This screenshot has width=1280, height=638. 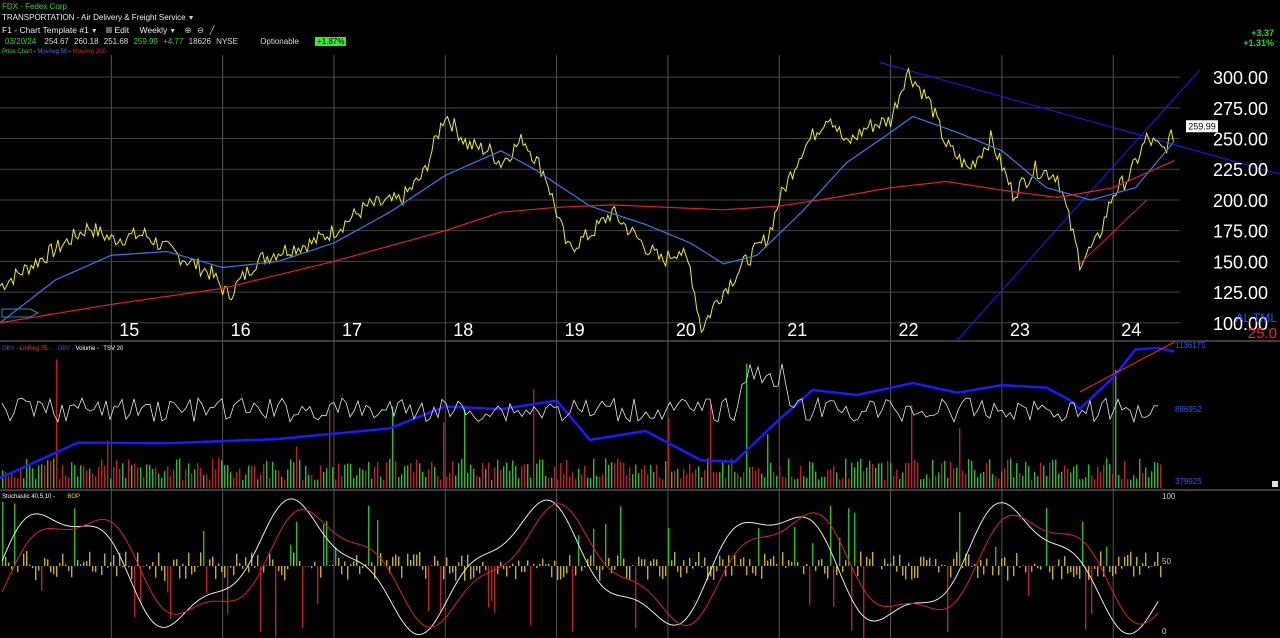 What do you see at coordinates (1258, 43) in the screenshot?
I see `right-pct: +1.31%` at bounding box center [1258, 43].